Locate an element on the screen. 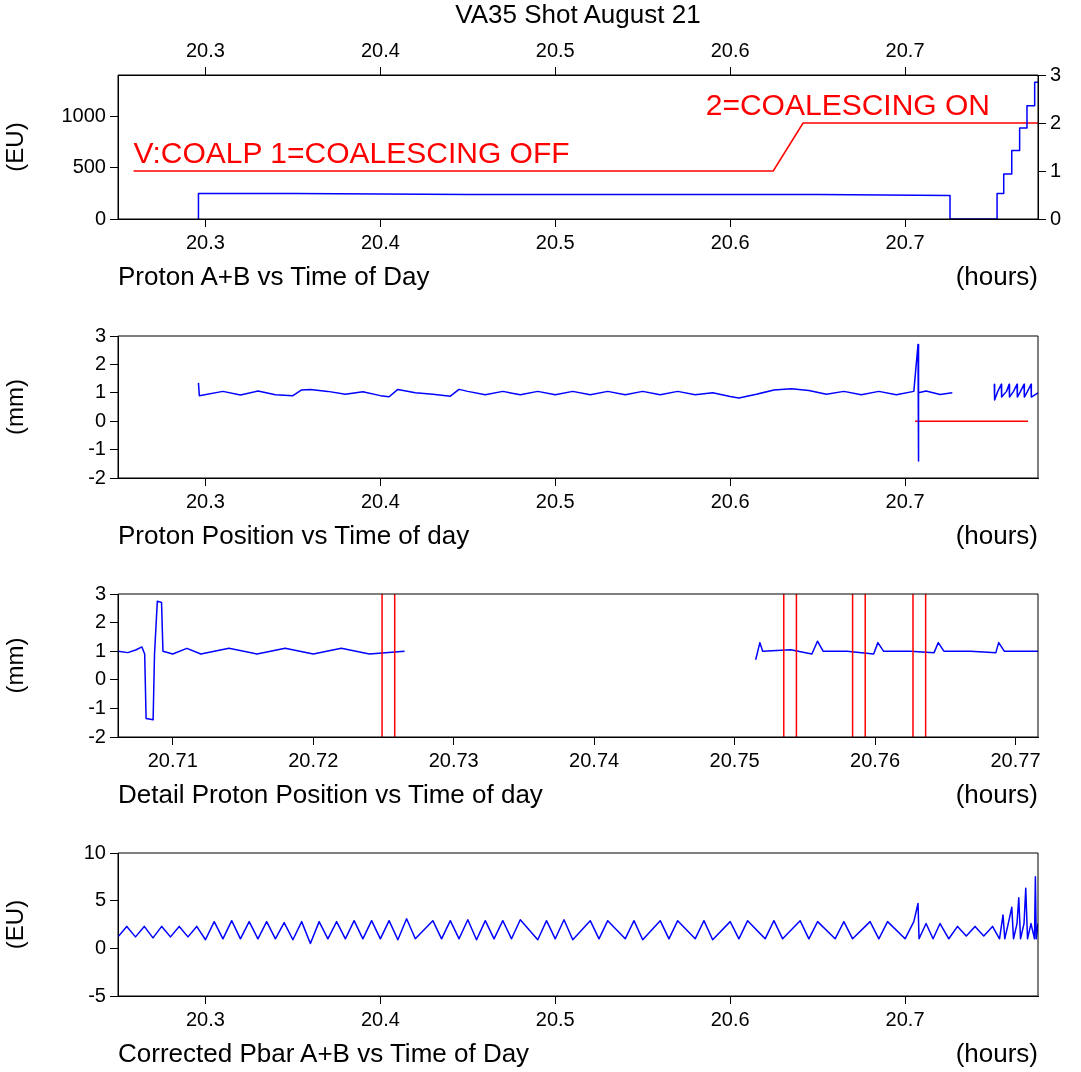 The image size is (1081, 1072). x-tick-label: 20.74 is located at coordinates (594, 759).